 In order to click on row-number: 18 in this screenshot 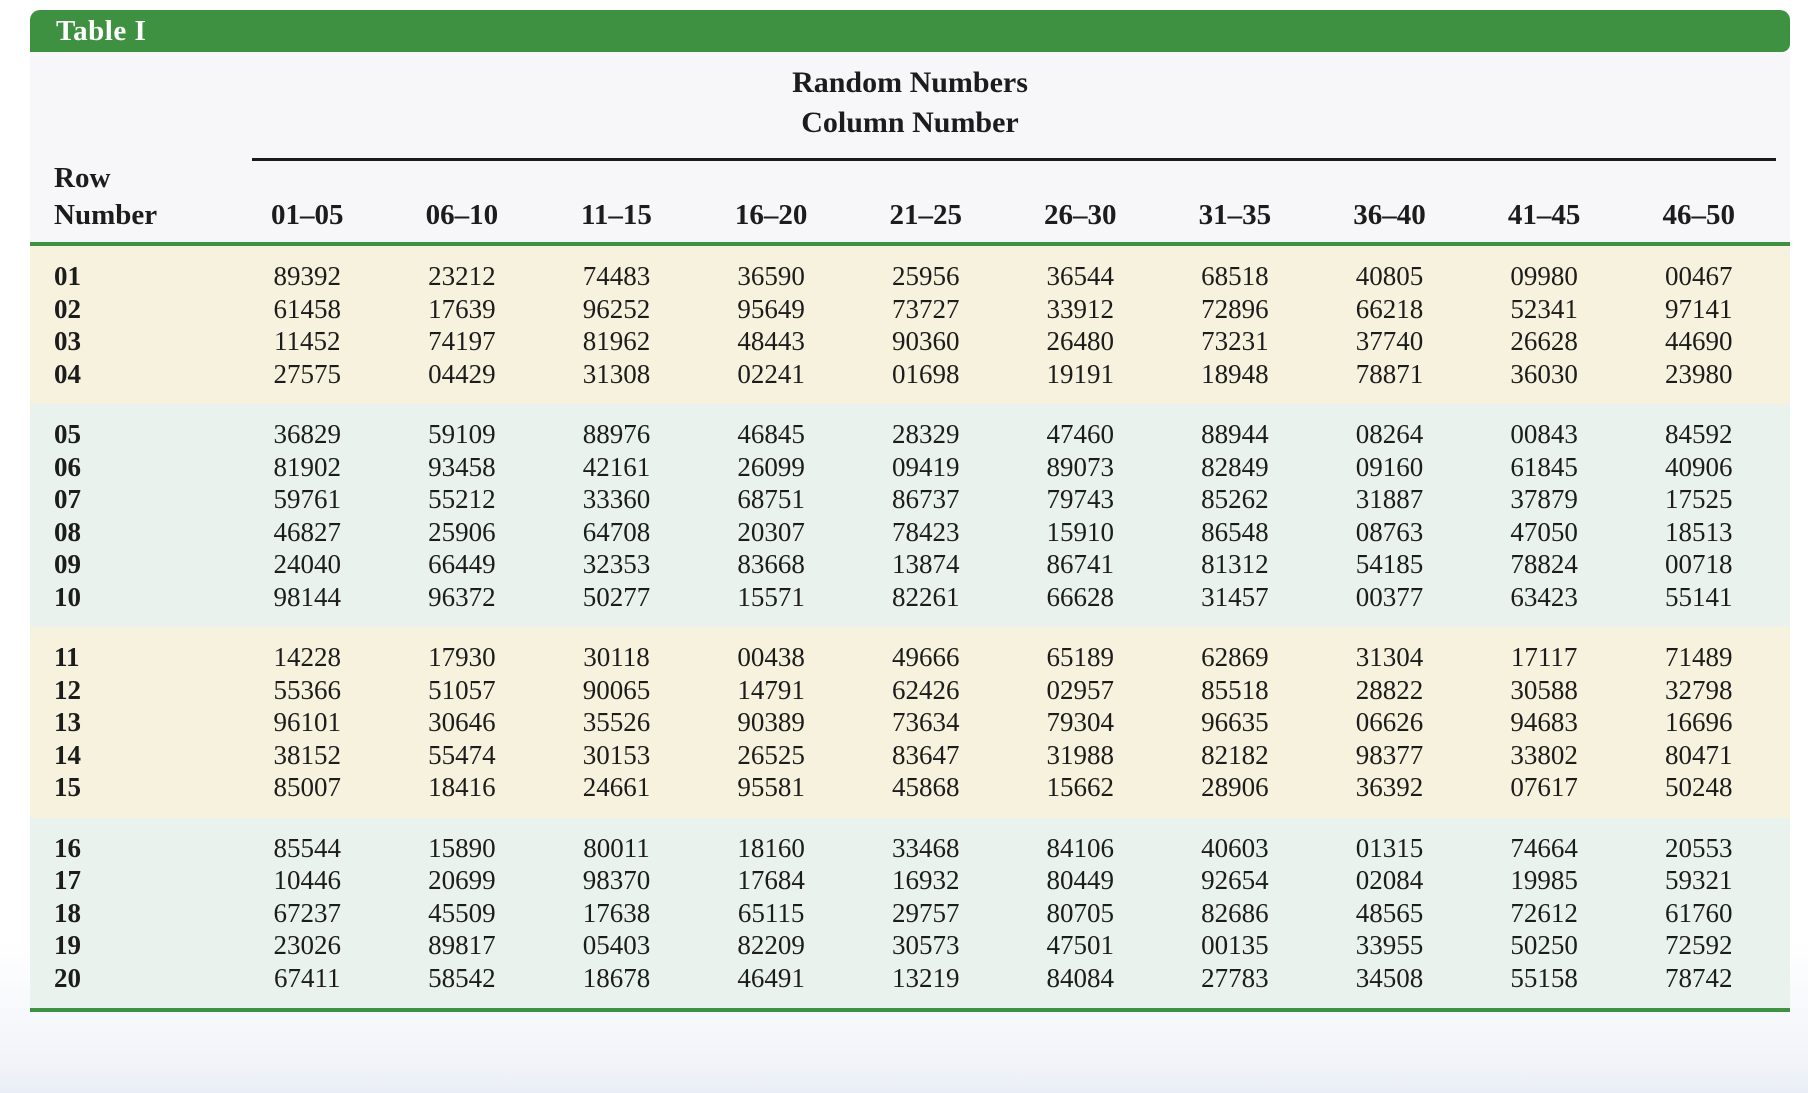, I will do `click(67, 912)`.